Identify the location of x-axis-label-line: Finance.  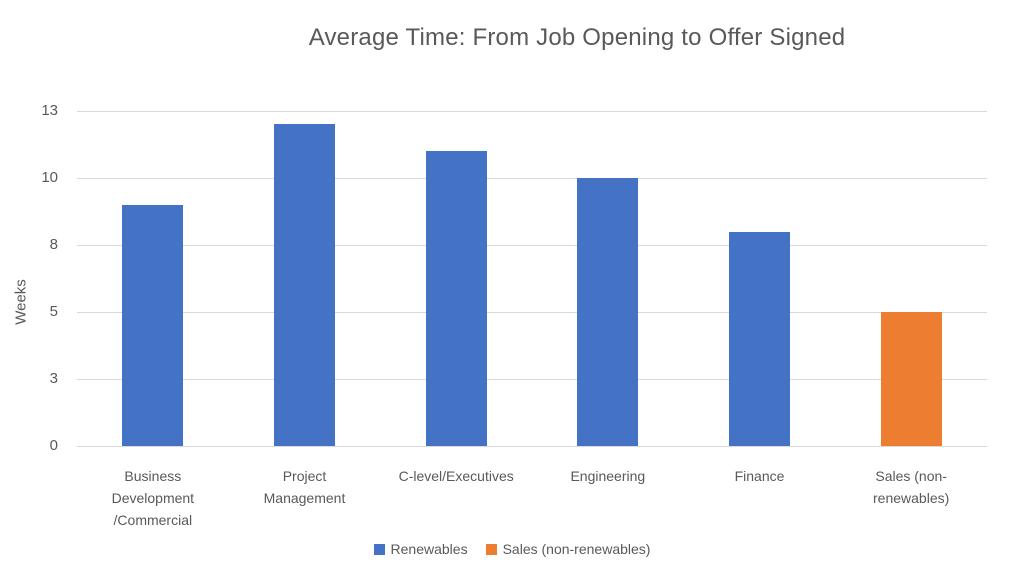
(759, 476).